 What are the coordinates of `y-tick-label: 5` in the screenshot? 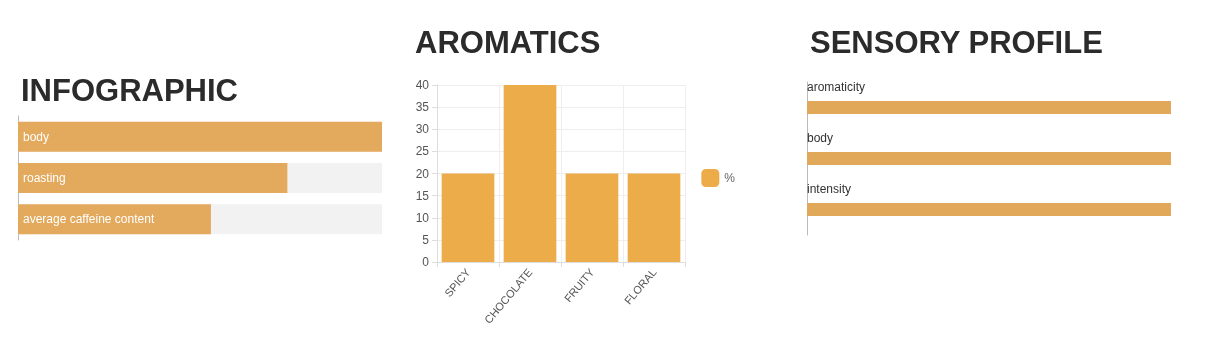 It's located at (426, 239).